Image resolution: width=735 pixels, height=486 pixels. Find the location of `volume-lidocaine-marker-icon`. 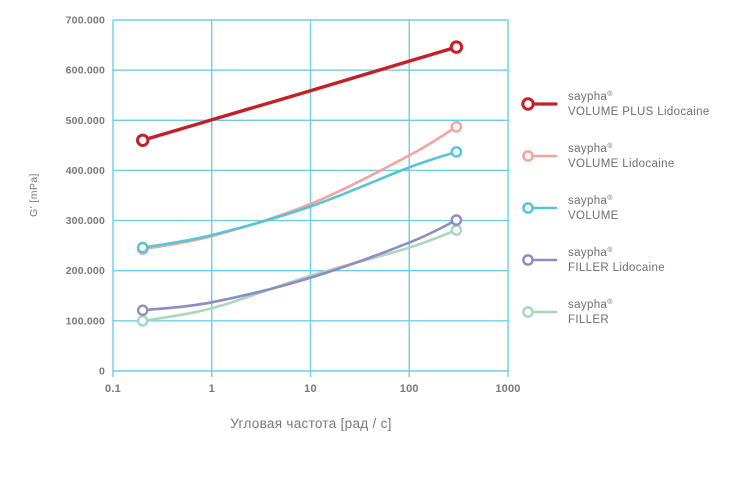

volume-lidocaine-marker-icon is located at coordinates (540, 155).